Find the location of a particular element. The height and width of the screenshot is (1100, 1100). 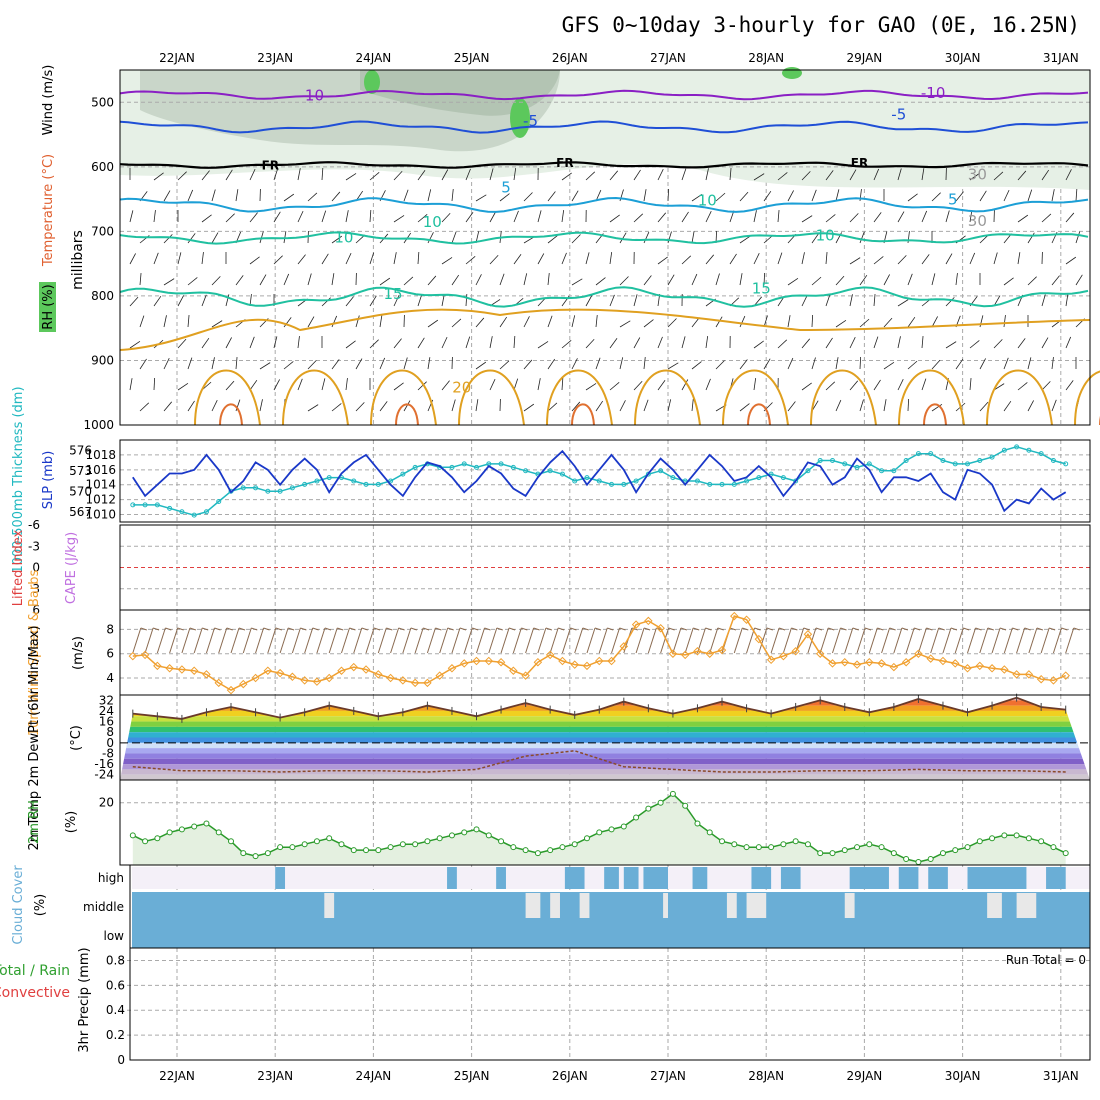

date-label-top: 30JAN is located at coordinates (963, 58).